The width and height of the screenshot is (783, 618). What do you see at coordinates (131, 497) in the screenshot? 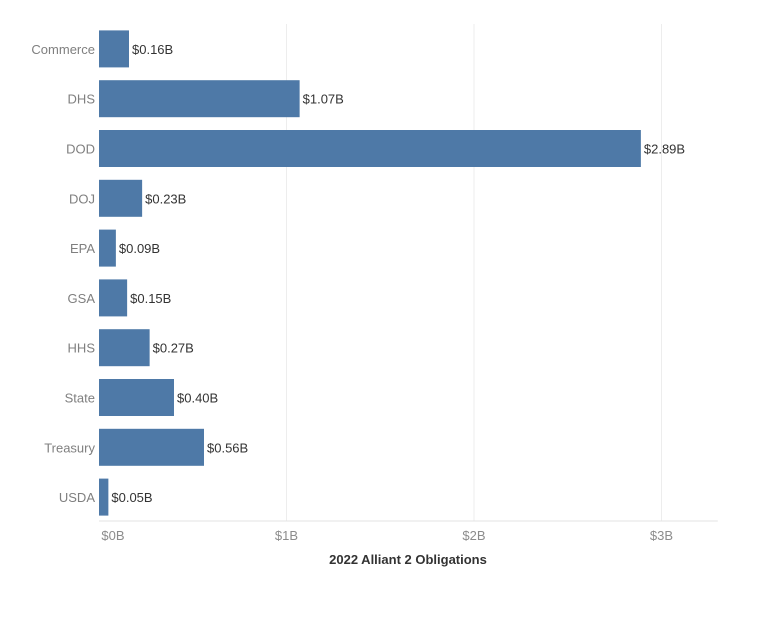
I see `value-label: $0.05B` at bounding box center [131, 497].